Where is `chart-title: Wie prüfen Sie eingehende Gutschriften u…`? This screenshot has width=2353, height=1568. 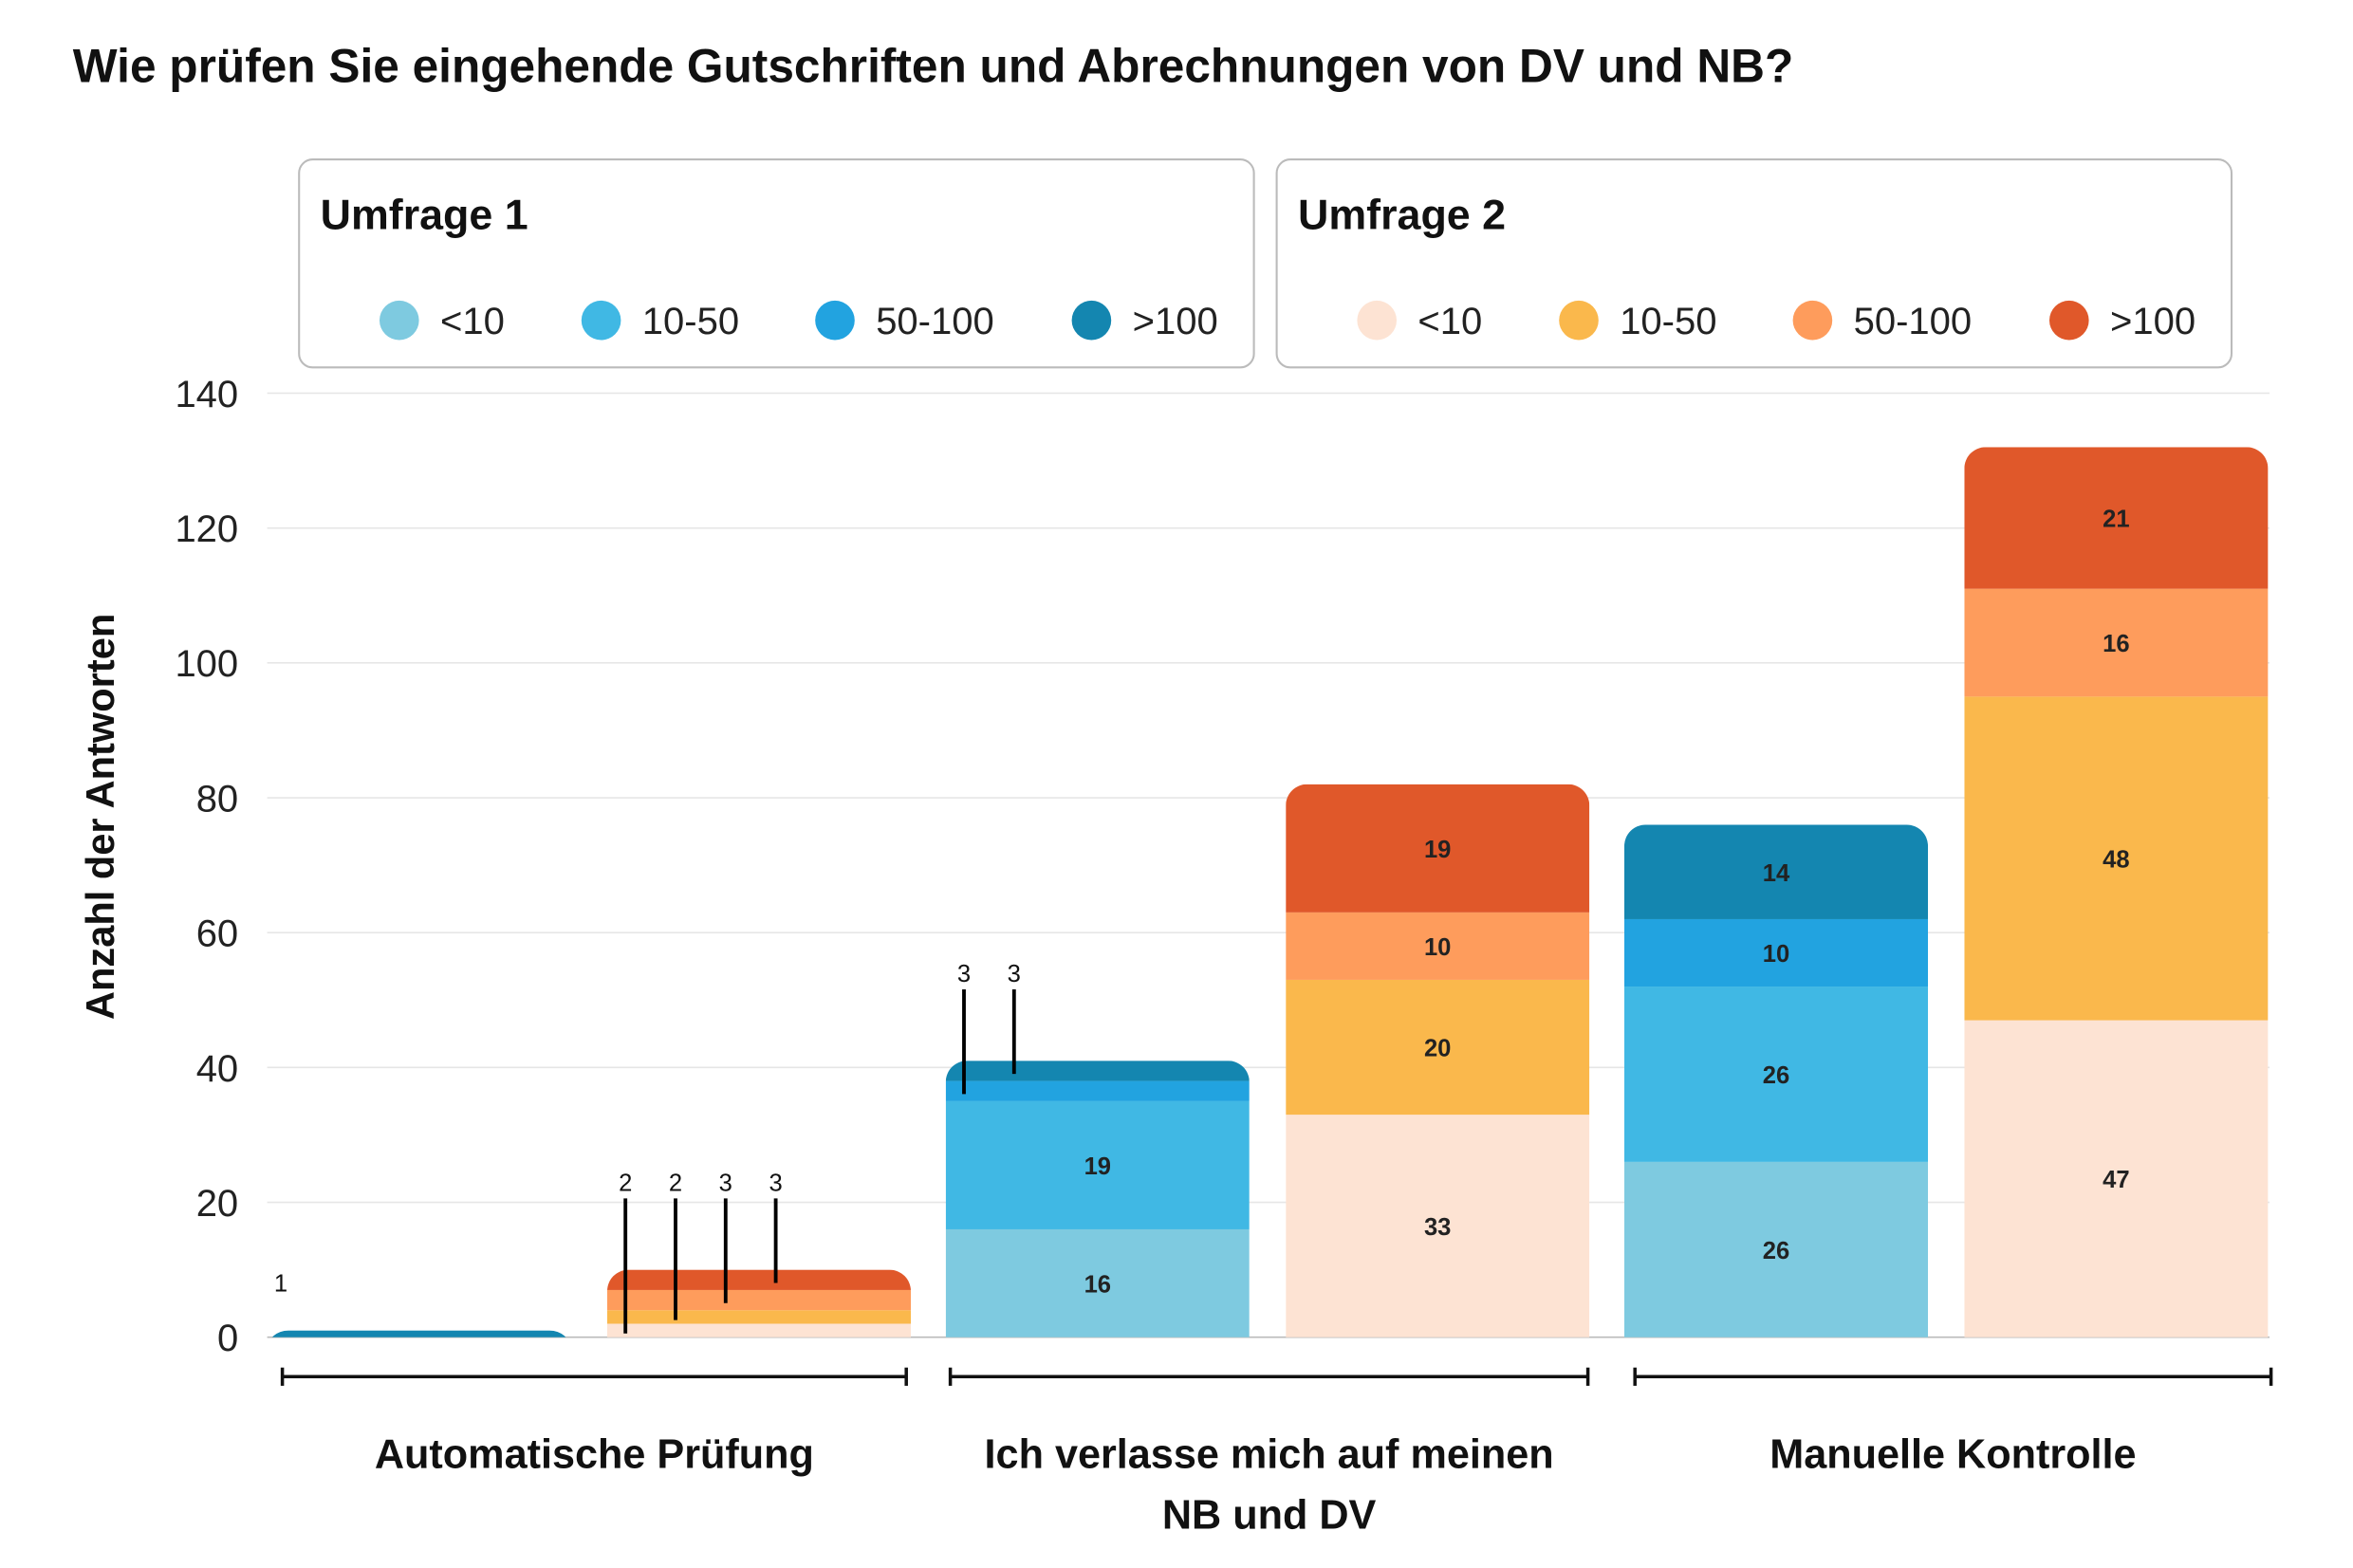 chart-title: Wie prüfen Sie eingehende Gutschriften u… is located at coordinates (933, 67).